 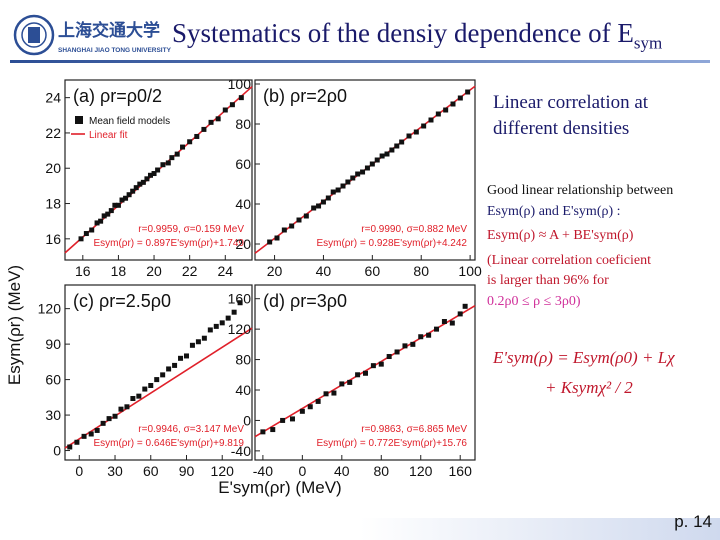 What do you see at coordinates (108, 135) in the screenshot?
I see `panel-a-legend-fit: Linear fit` at bounding box center [108, 135].